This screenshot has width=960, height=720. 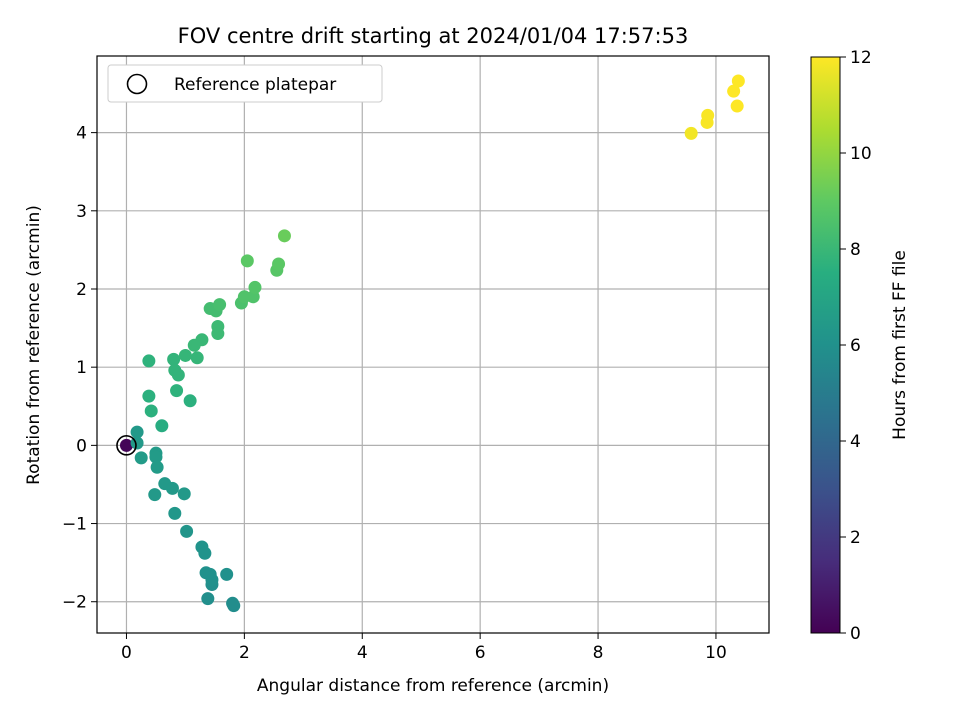 I want to click on colorbar-tick-label: 10, so click(x=861, y=154).